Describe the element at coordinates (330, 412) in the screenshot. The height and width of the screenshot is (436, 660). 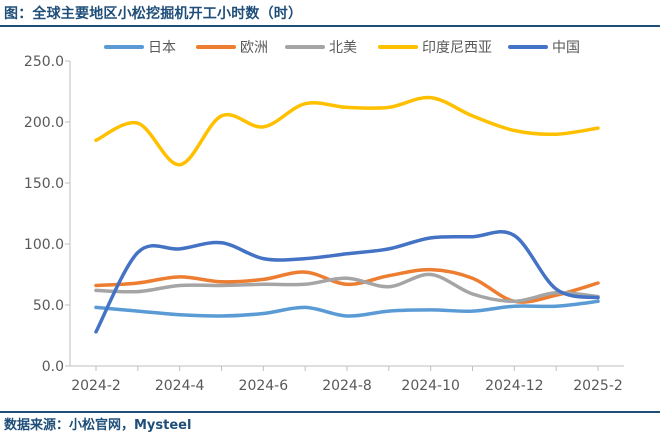
I see `footer-rule` at that location.